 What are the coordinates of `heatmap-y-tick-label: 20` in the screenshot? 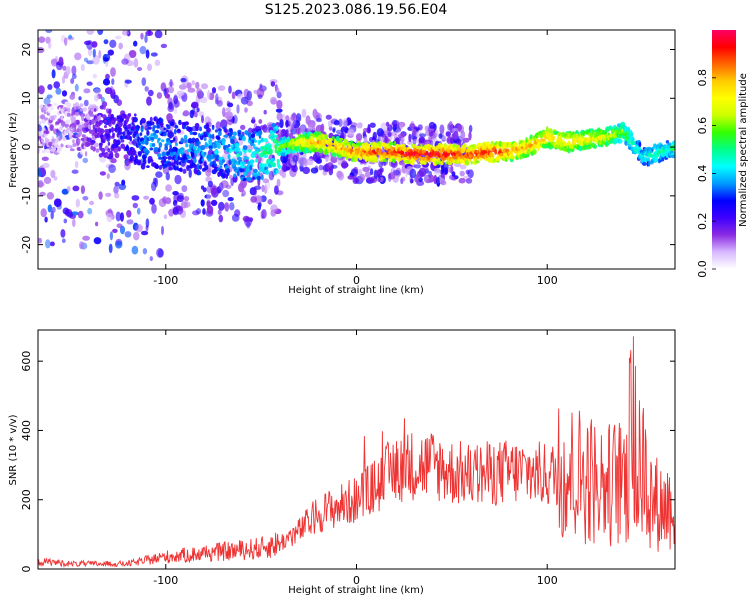 It's located at (26, 50).